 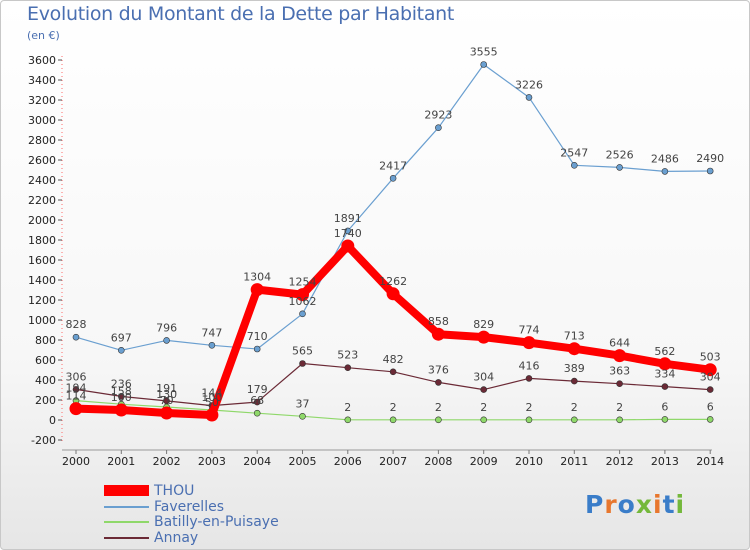 I want to click on data-label-faverelles: 2490, so click(x=710, y=158).